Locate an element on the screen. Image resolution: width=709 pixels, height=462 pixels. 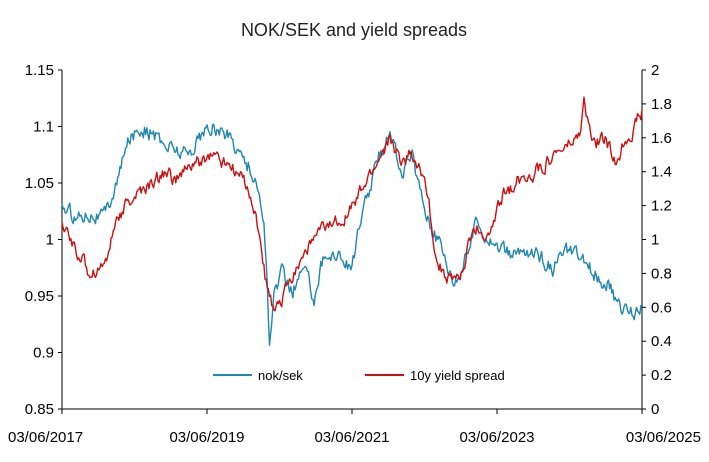
x-tick-label: 03/06/2017 is located at coordinates (45, 437).